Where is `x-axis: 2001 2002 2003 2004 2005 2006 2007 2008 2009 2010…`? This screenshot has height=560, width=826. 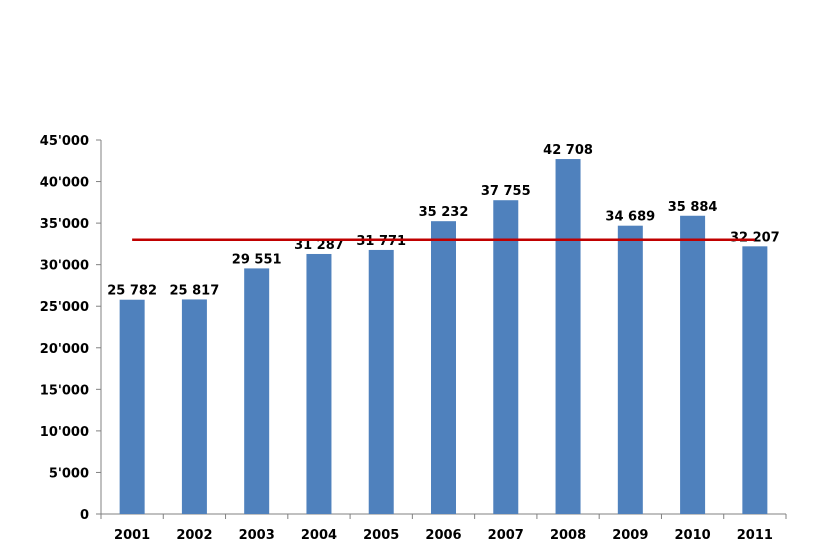
x-axis: 2001 2002 2003 2004 2005 2006 2007 2008 2009 2010… is located at coordinates (443, 528).